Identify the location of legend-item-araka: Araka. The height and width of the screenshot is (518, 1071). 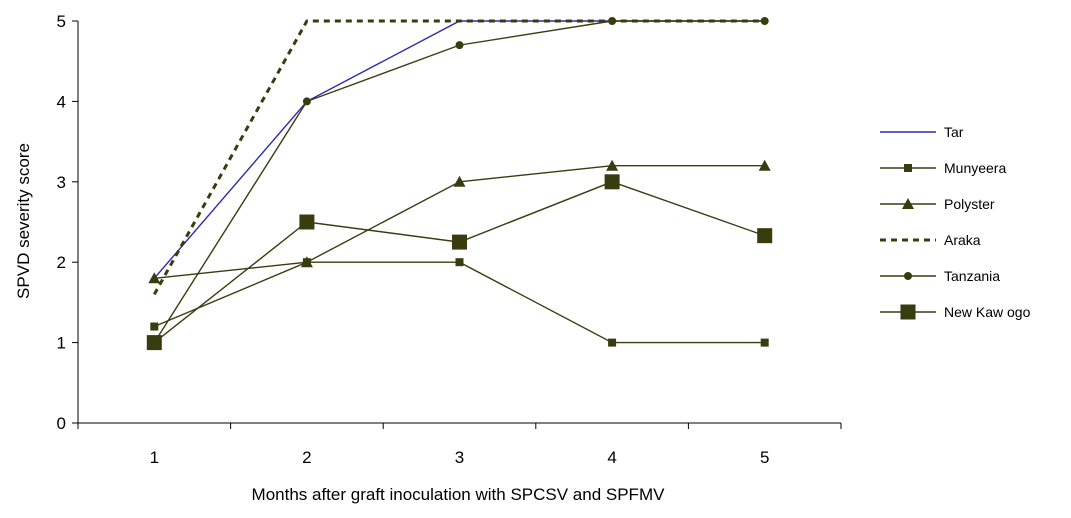
(930, 240).